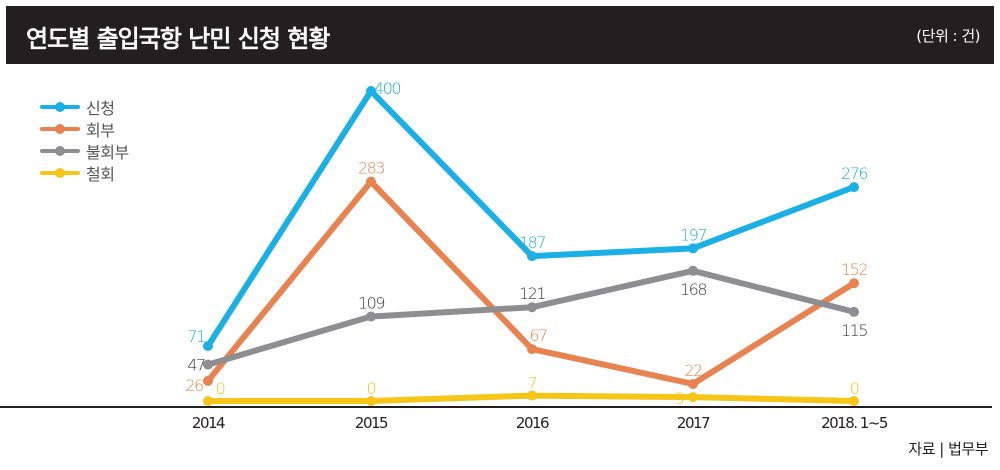 This screenshot has height=470, width=1000. I want to click on x-tick-label: 2017, so click(693, 423).